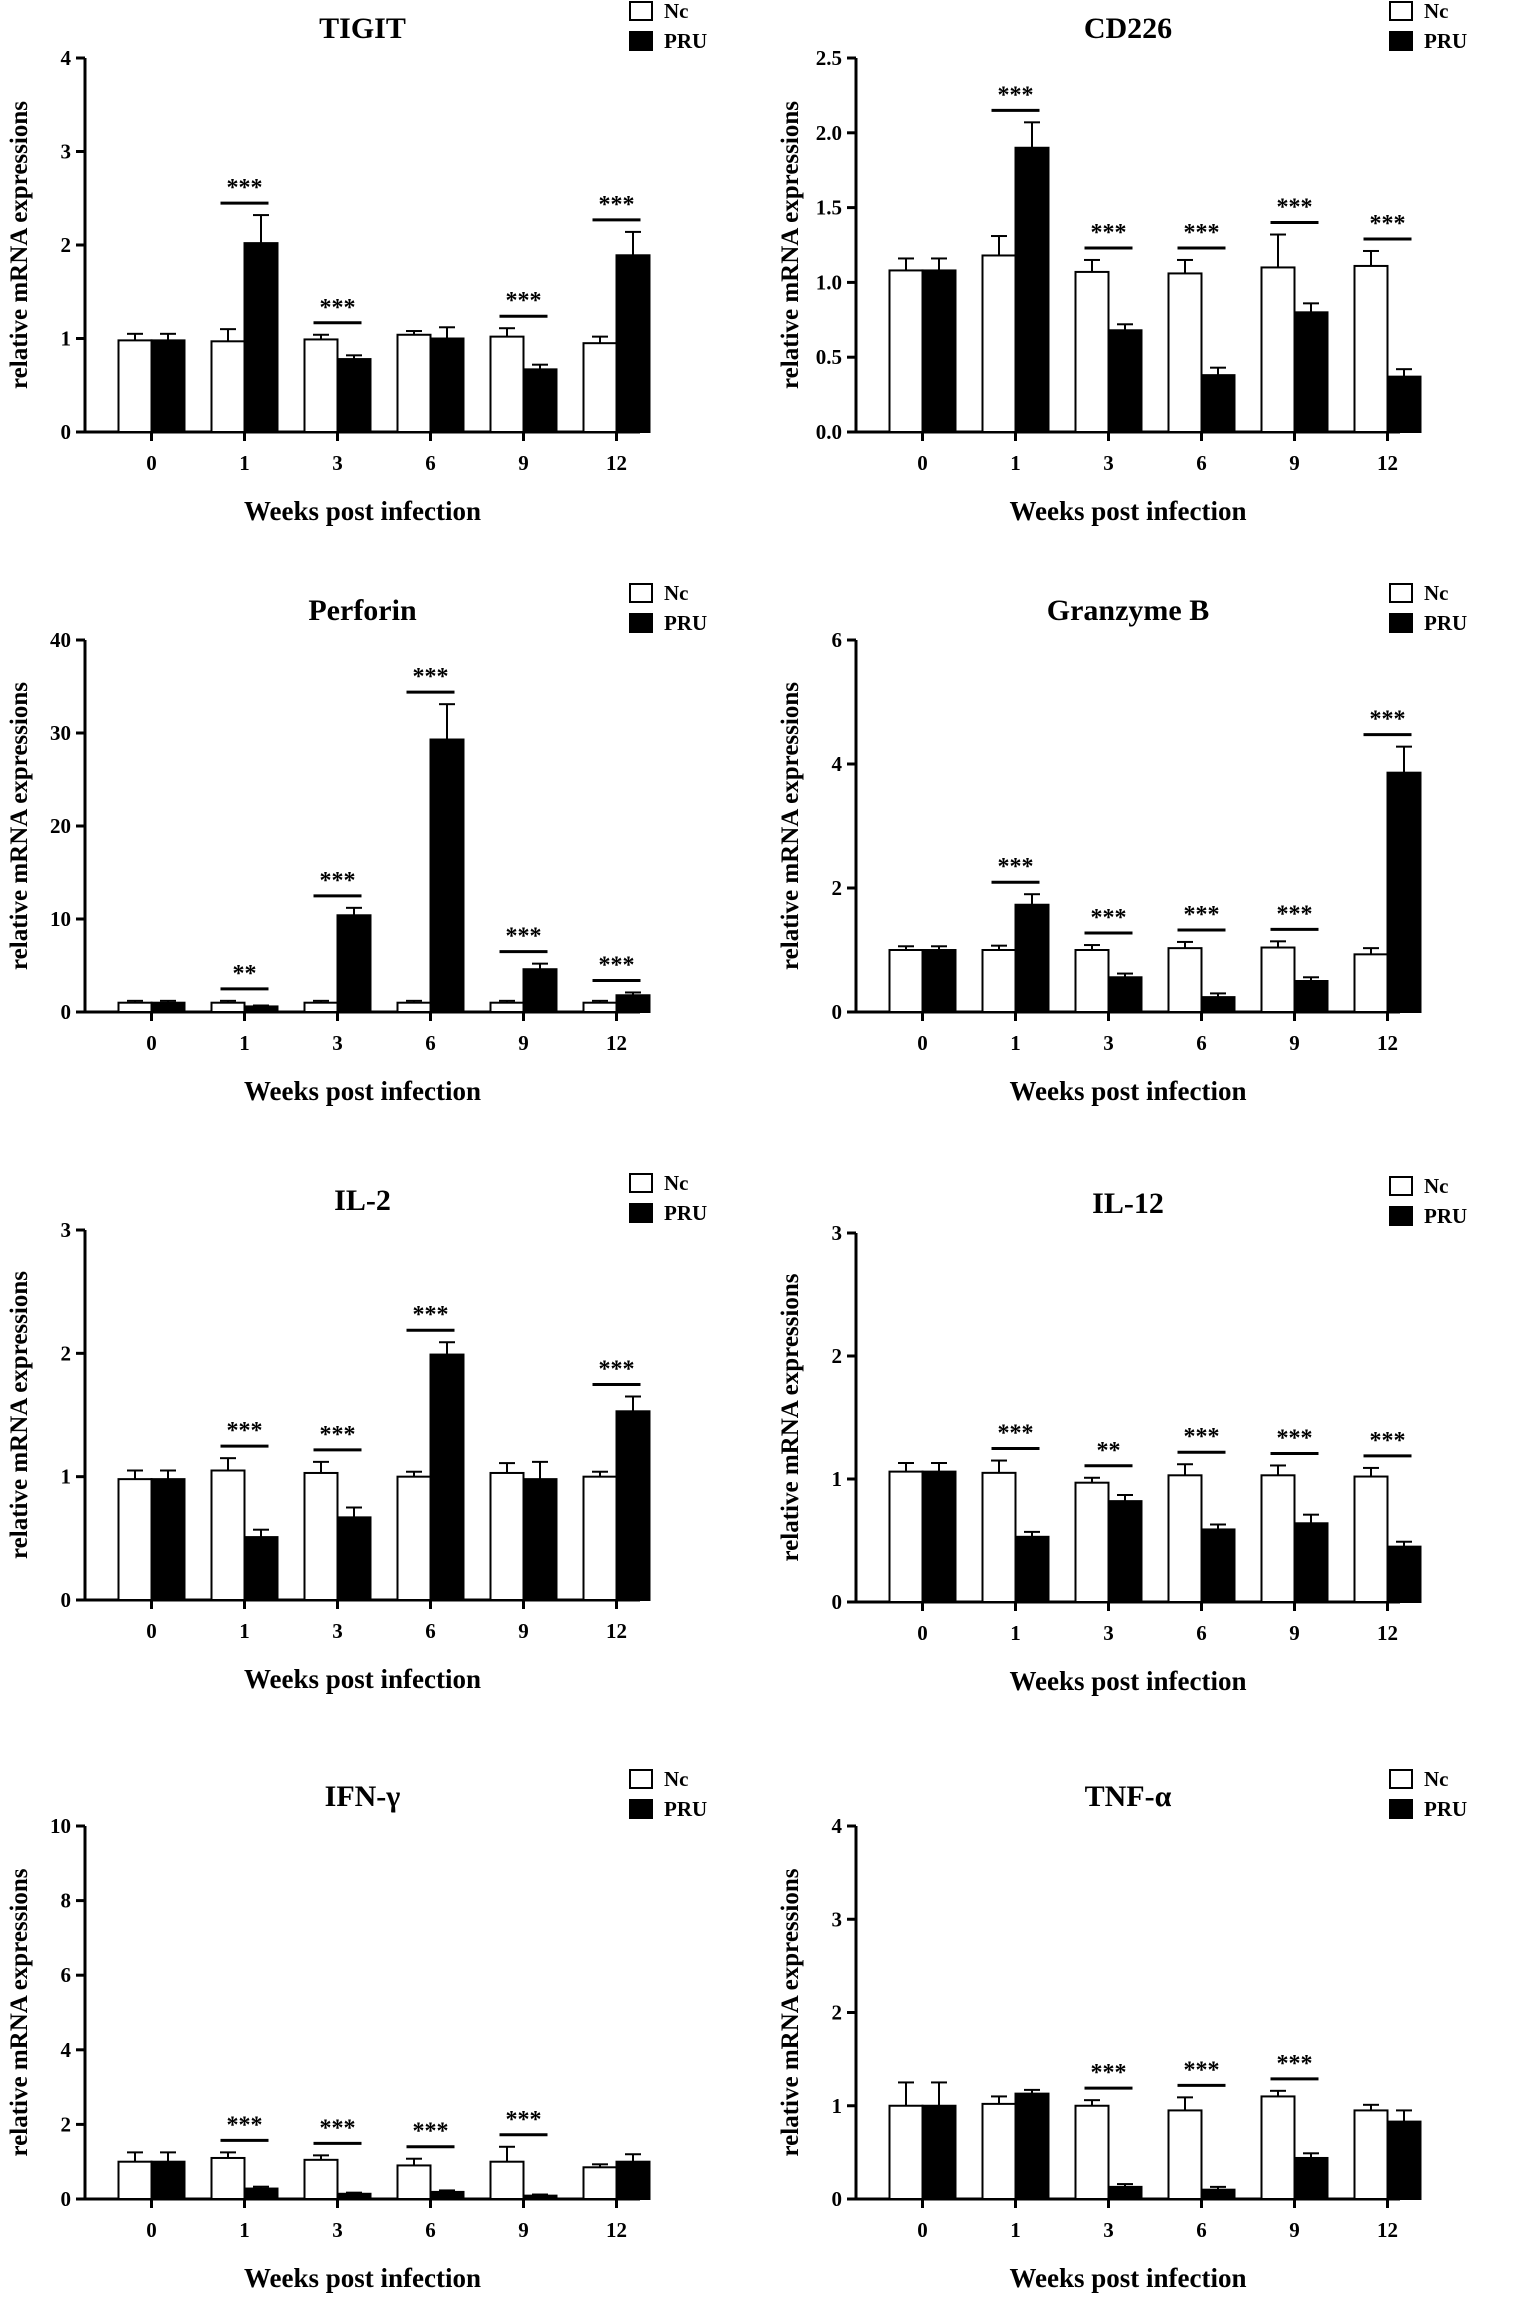 The image size is (1513, 2297). Describe the element at coordinates (1128, 610) in the screenshot. I see `chart-title: Granzyme B` at that location.